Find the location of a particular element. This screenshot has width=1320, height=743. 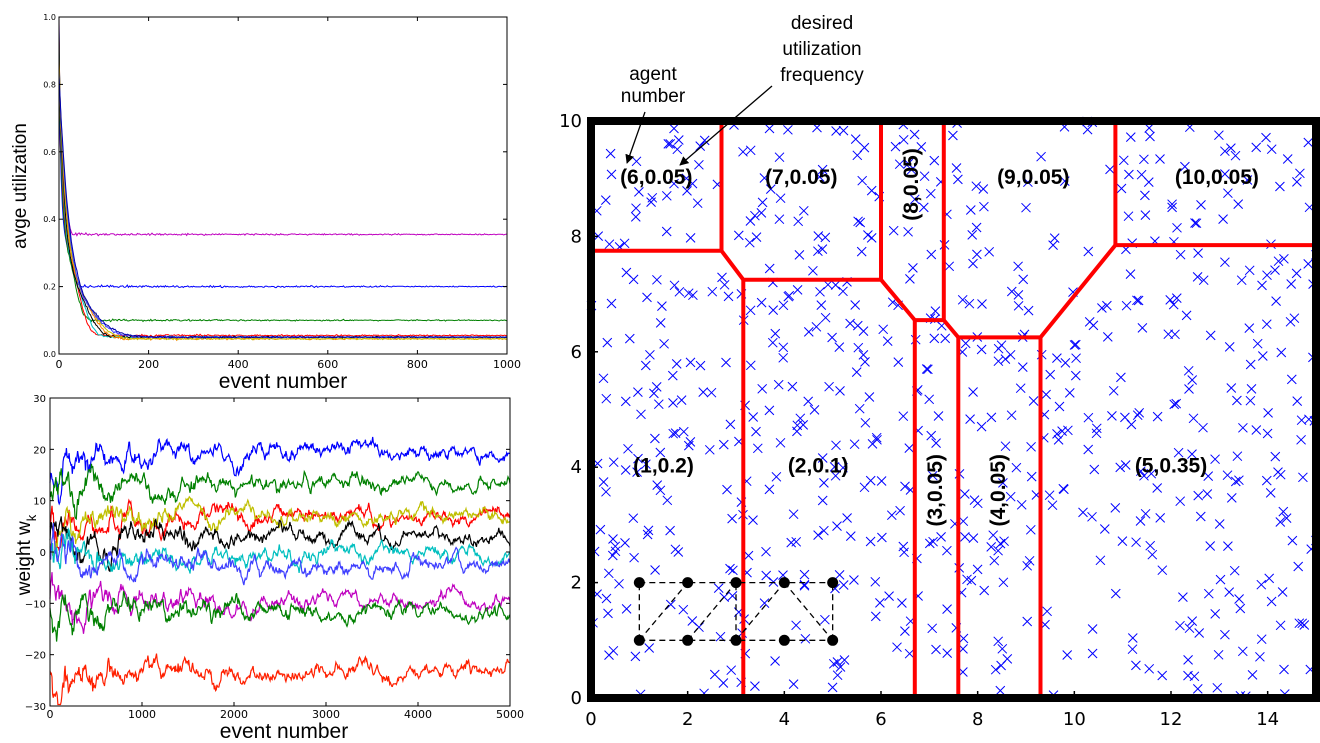

utilization-x-tick-label: 1000 is located at coordinates (507, 364).